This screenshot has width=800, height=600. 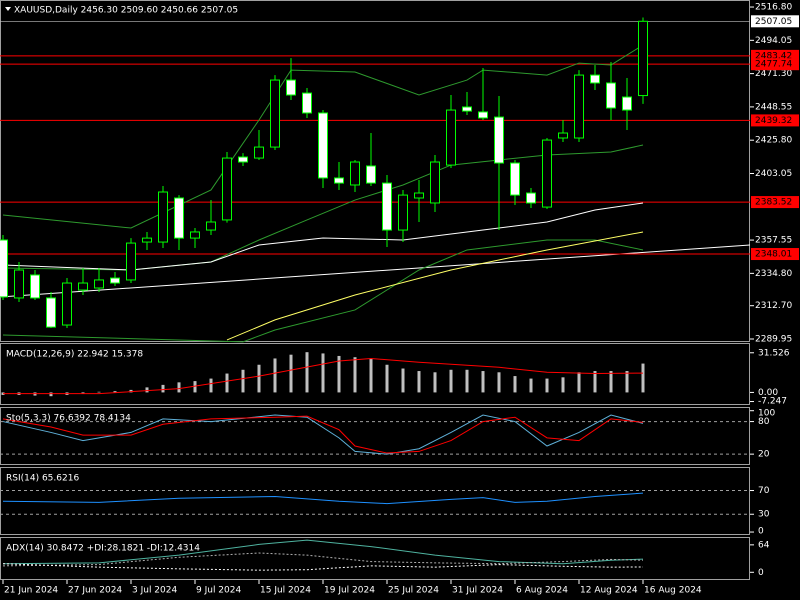 What do you see at coordinates (775, 21) in the screenshot?
I see `current-price-box` at bounding box center [775, 21].